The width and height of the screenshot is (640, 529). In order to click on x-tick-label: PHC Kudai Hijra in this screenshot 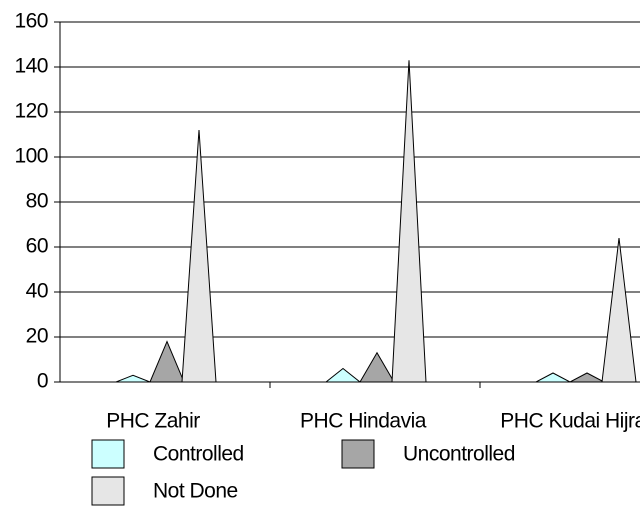, I will do `click(570, 421)`.